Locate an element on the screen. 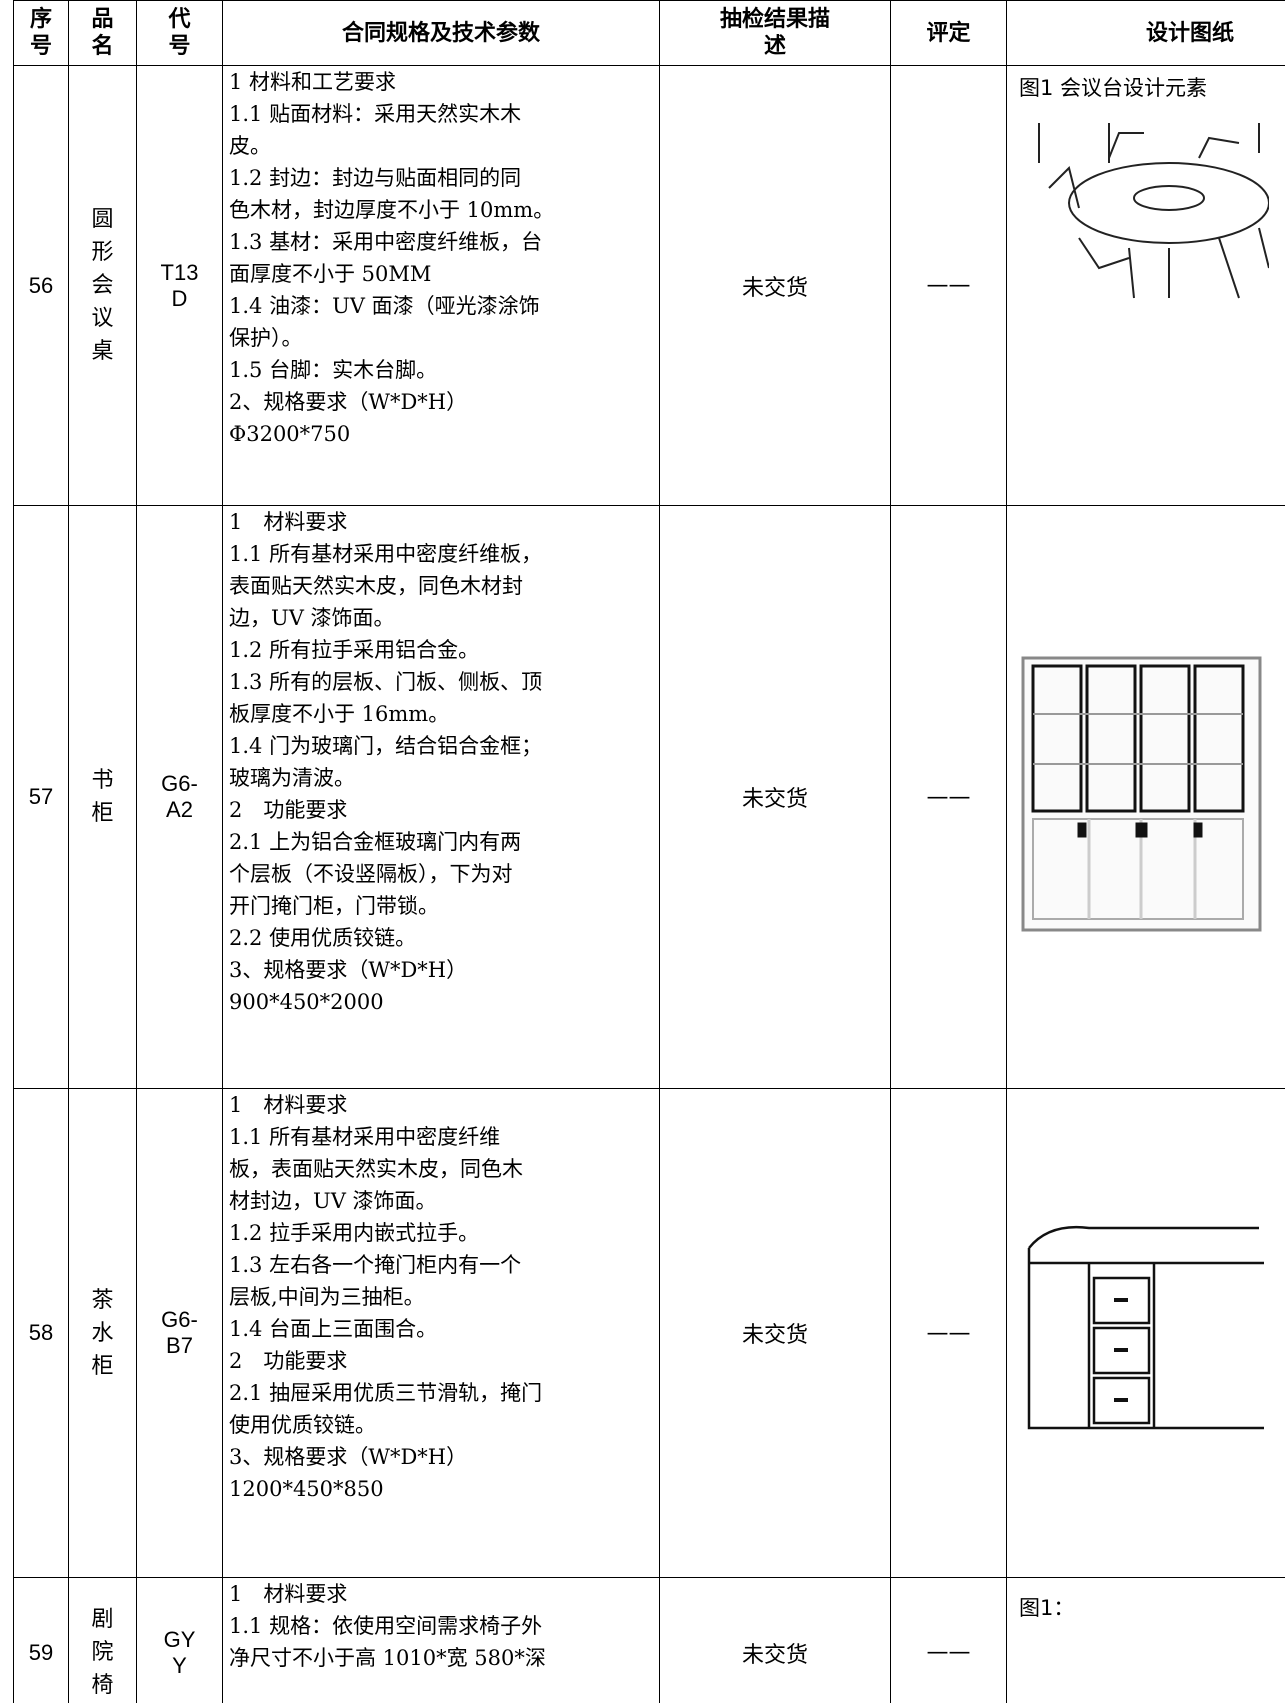  header-cell: 设计图纸 is located at coordinates (1145, 33).